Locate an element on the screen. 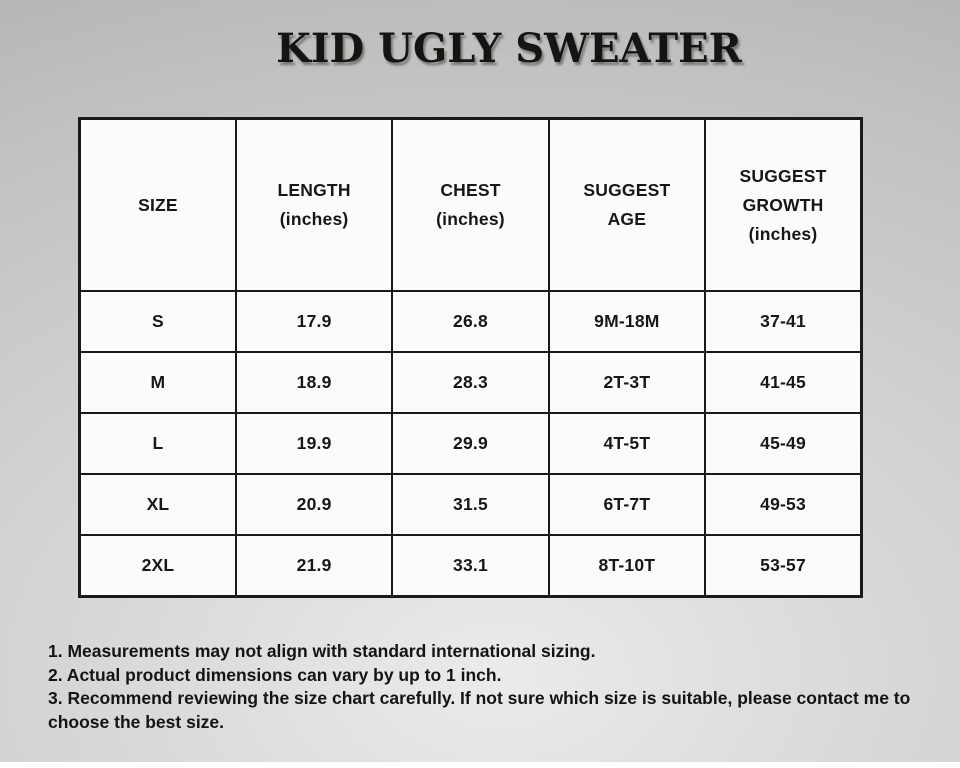 Image resolution: width=960 pixels, height=768 pixels. table-cell: S is located at coordinates (157, 321).